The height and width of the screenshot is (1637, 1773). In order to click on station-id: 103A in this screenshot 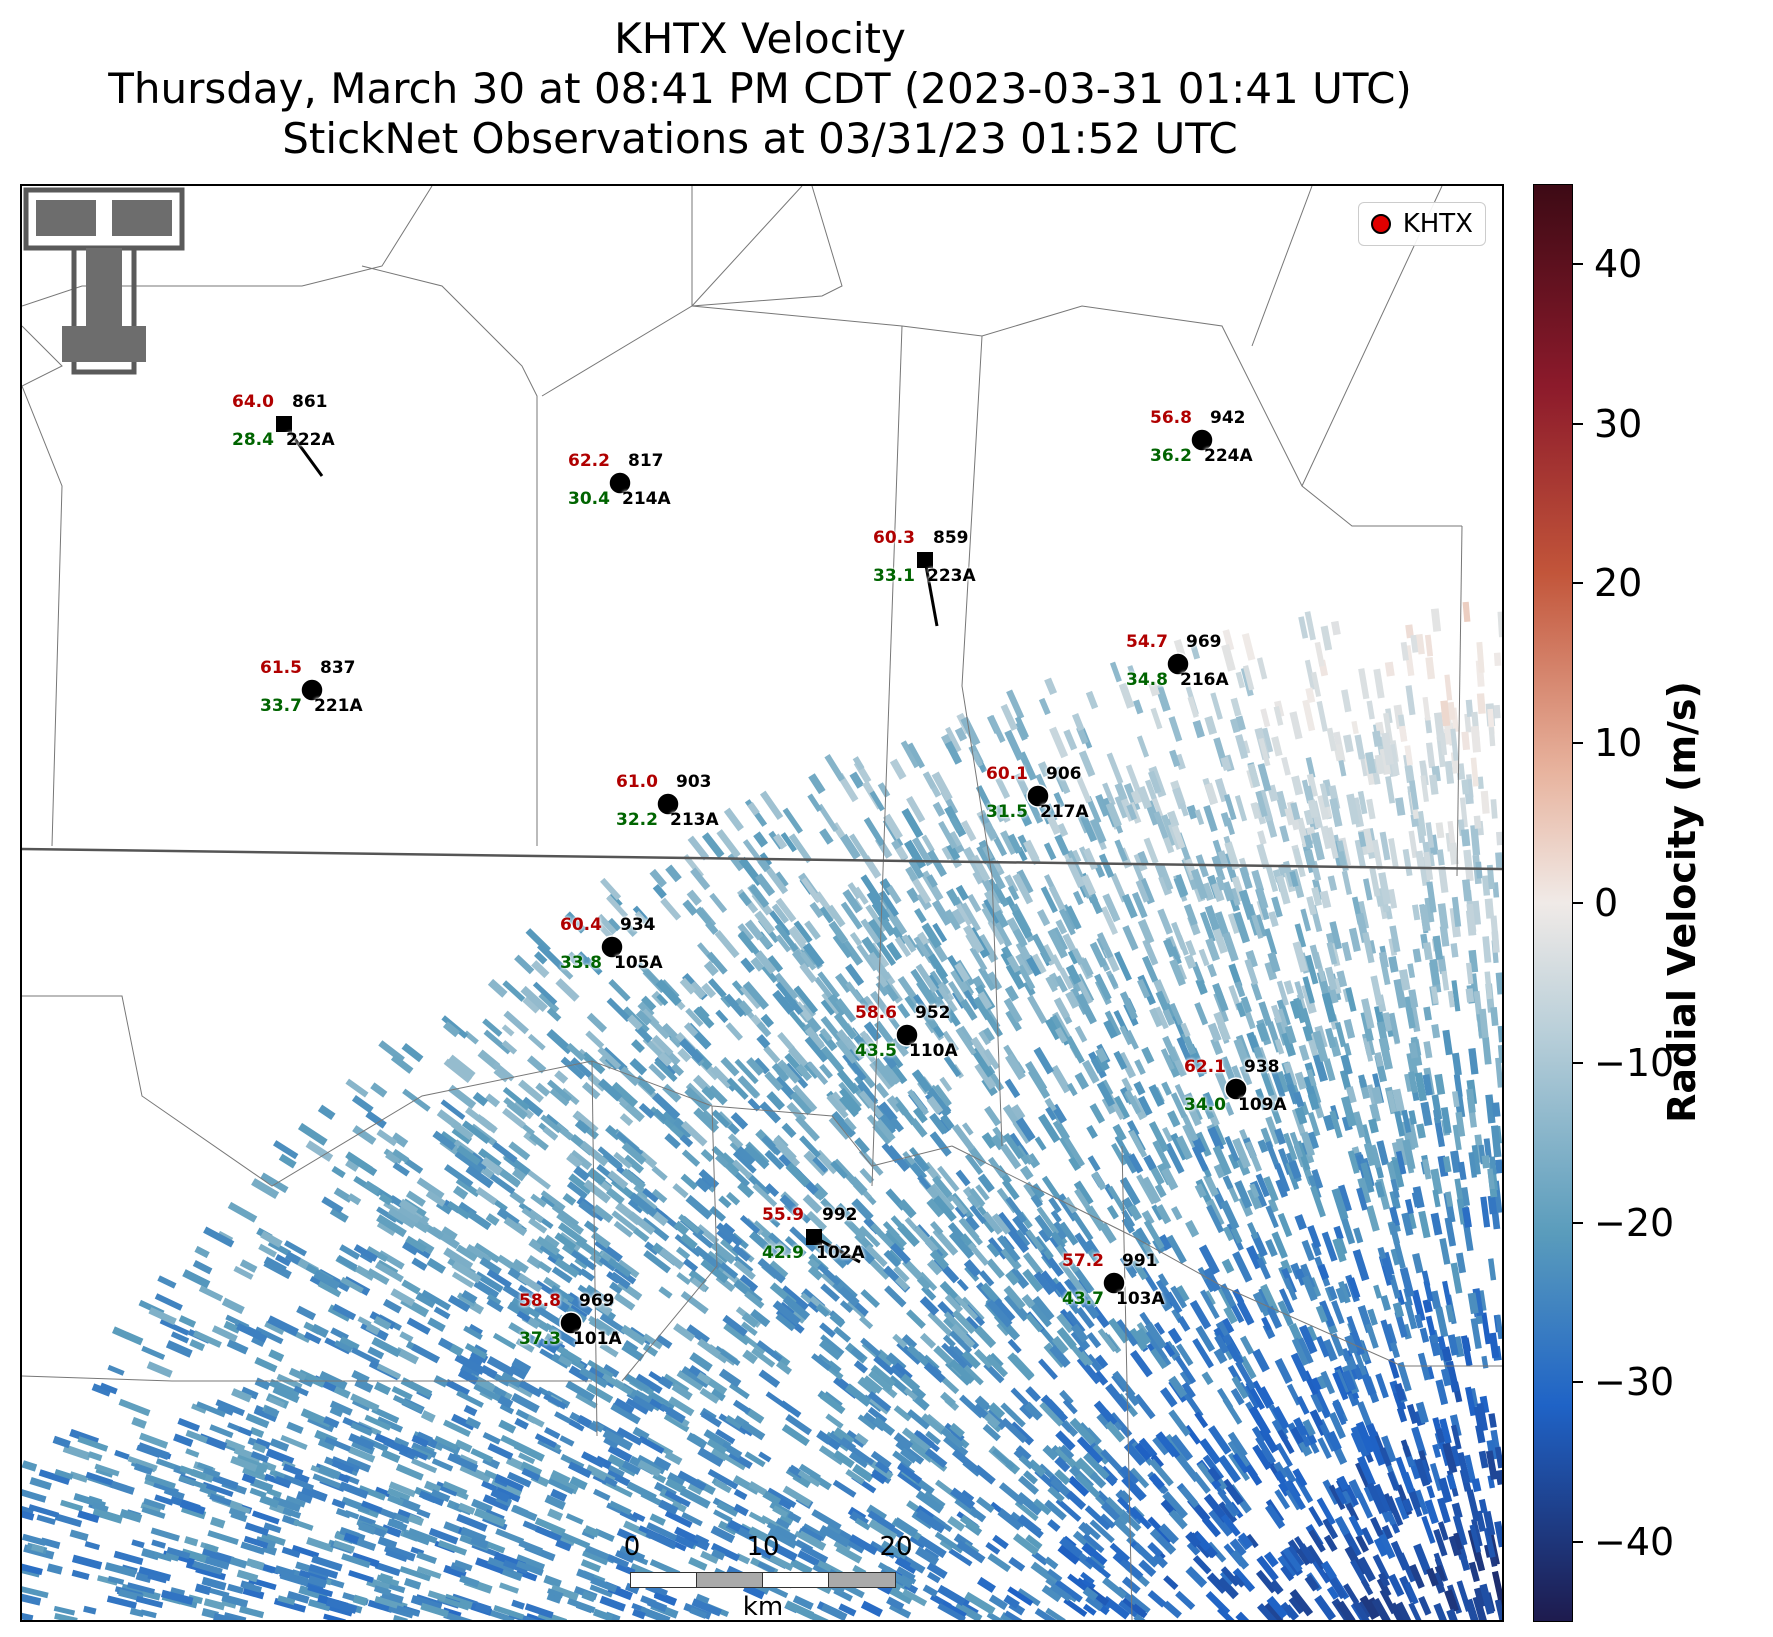, I will do `click(1140, 1299)`.